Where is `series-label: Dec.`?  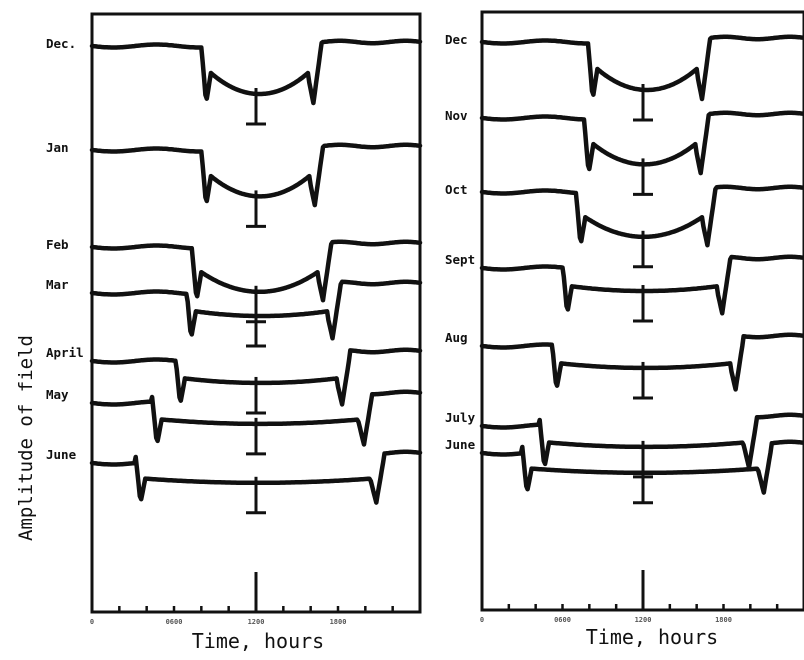
series-label: Dec. is located at coordinates (61, 43).